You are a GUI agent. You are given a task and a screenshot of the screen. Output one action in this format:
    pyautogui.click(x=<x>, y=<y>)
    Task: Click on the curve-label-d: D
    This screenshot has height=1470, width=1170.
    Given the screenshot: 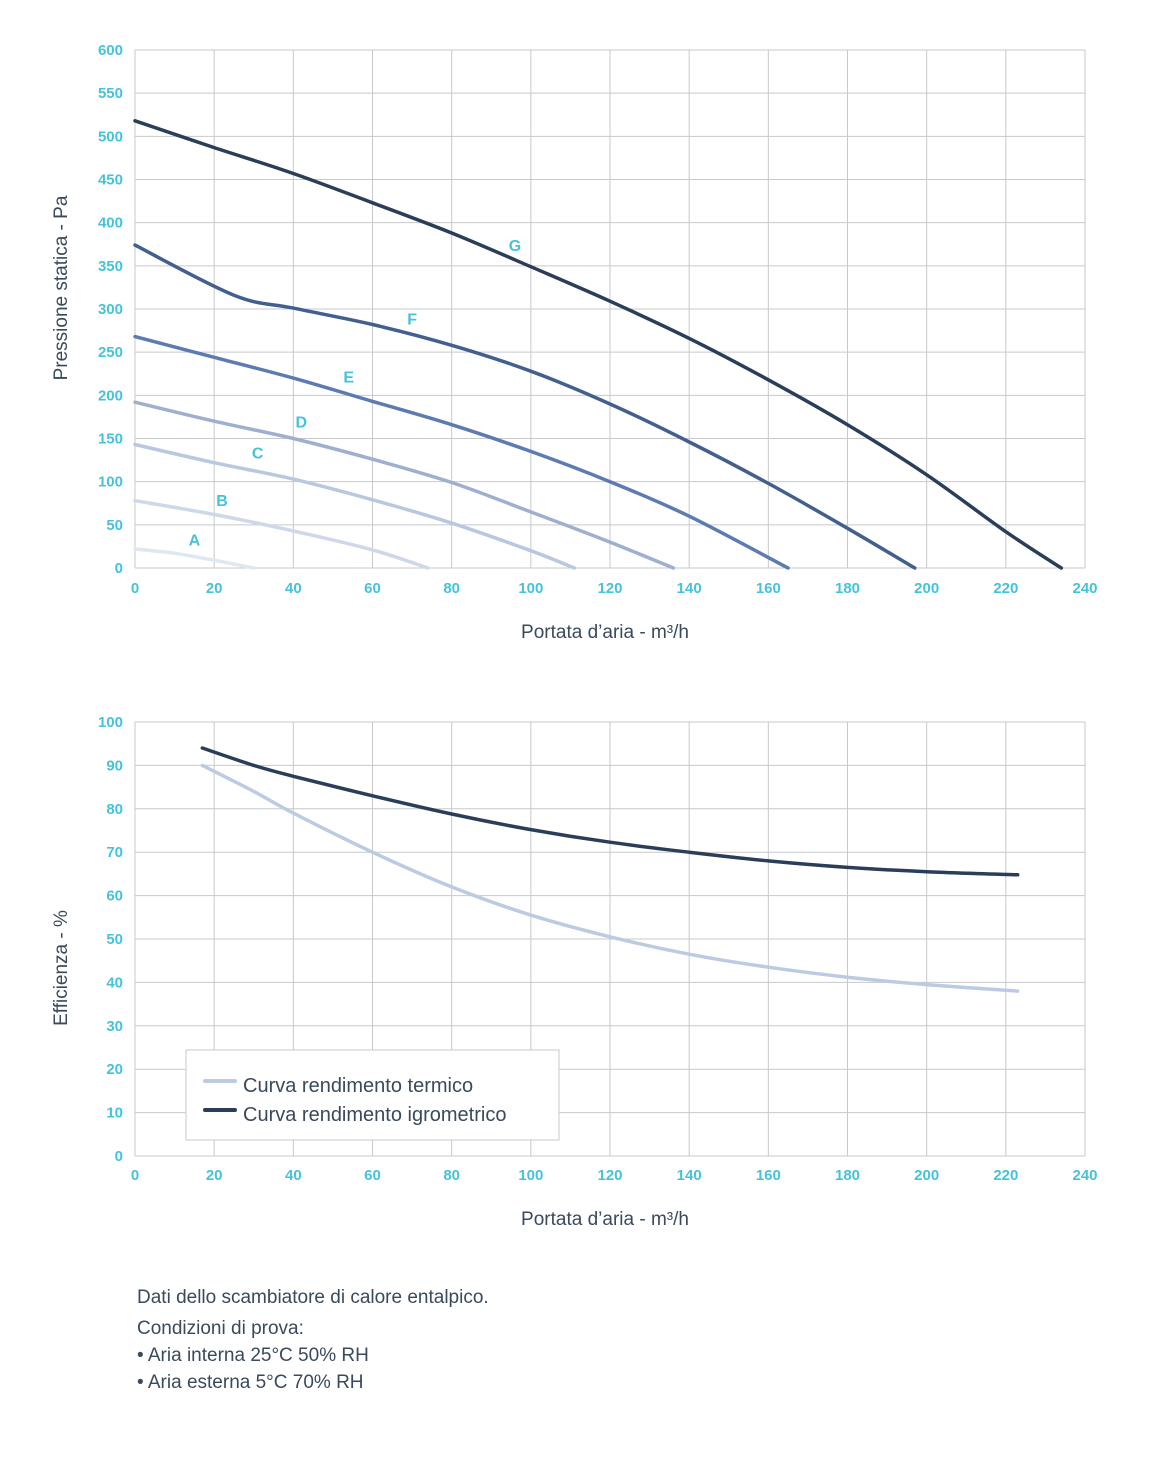 What is the action you would take?
    pyautogui.click(x=301, y=422)
    